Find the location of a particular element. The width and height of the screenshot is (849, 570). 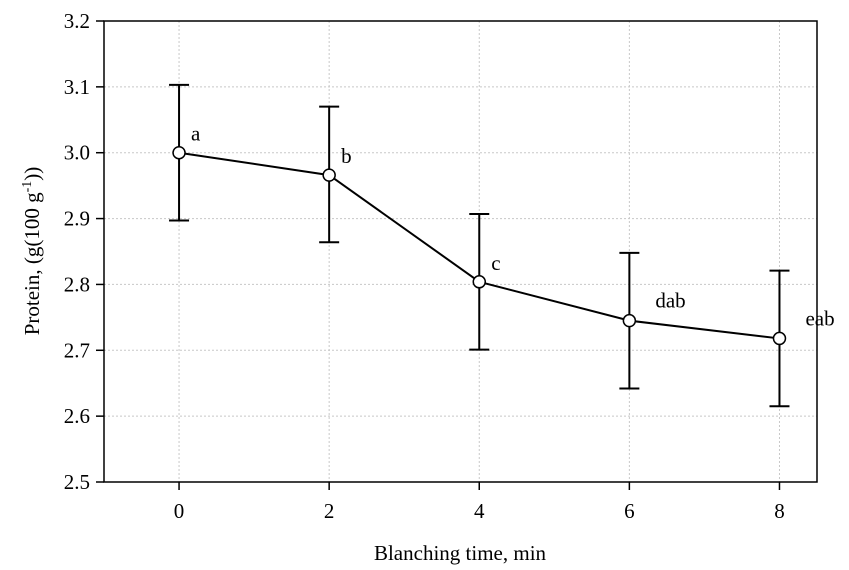

data-point-label: b is located at coordinates (346, 156).